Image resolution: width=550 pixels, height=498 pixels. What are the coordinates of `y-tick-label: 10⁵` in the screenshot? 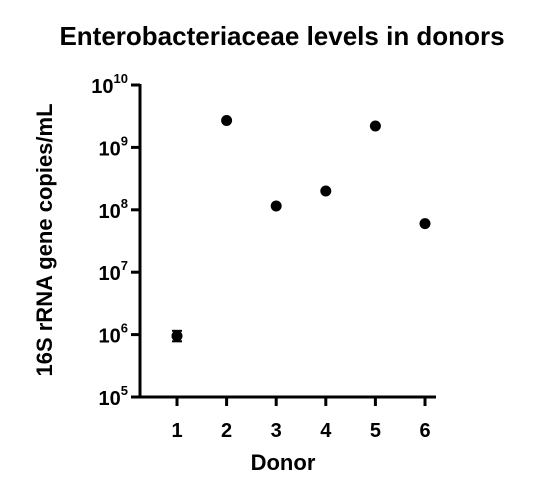 It's located at (113, 396).